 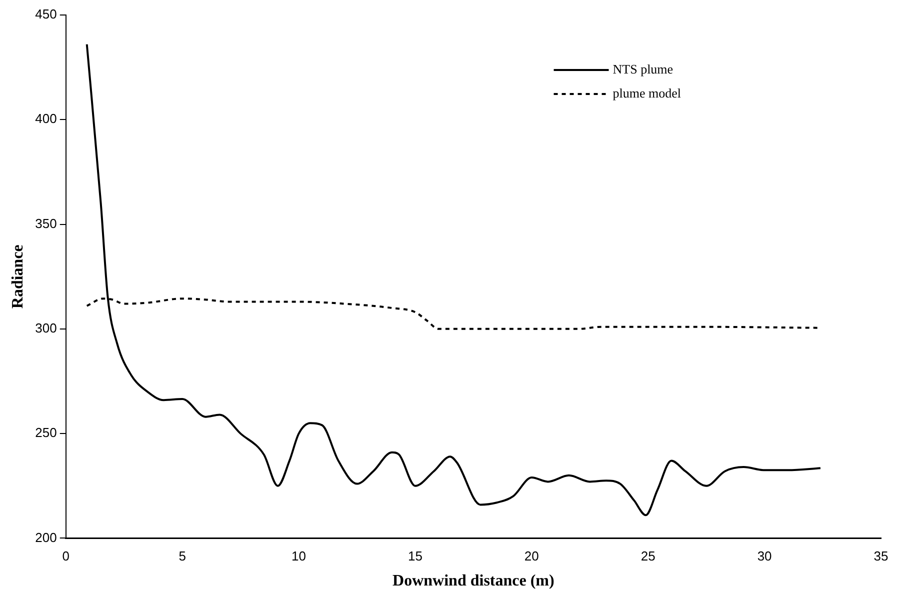 What do you see at coordinates (647, 92) in the screenshot?
I see `legend-label: plume model` at bounding box center [647, 92].